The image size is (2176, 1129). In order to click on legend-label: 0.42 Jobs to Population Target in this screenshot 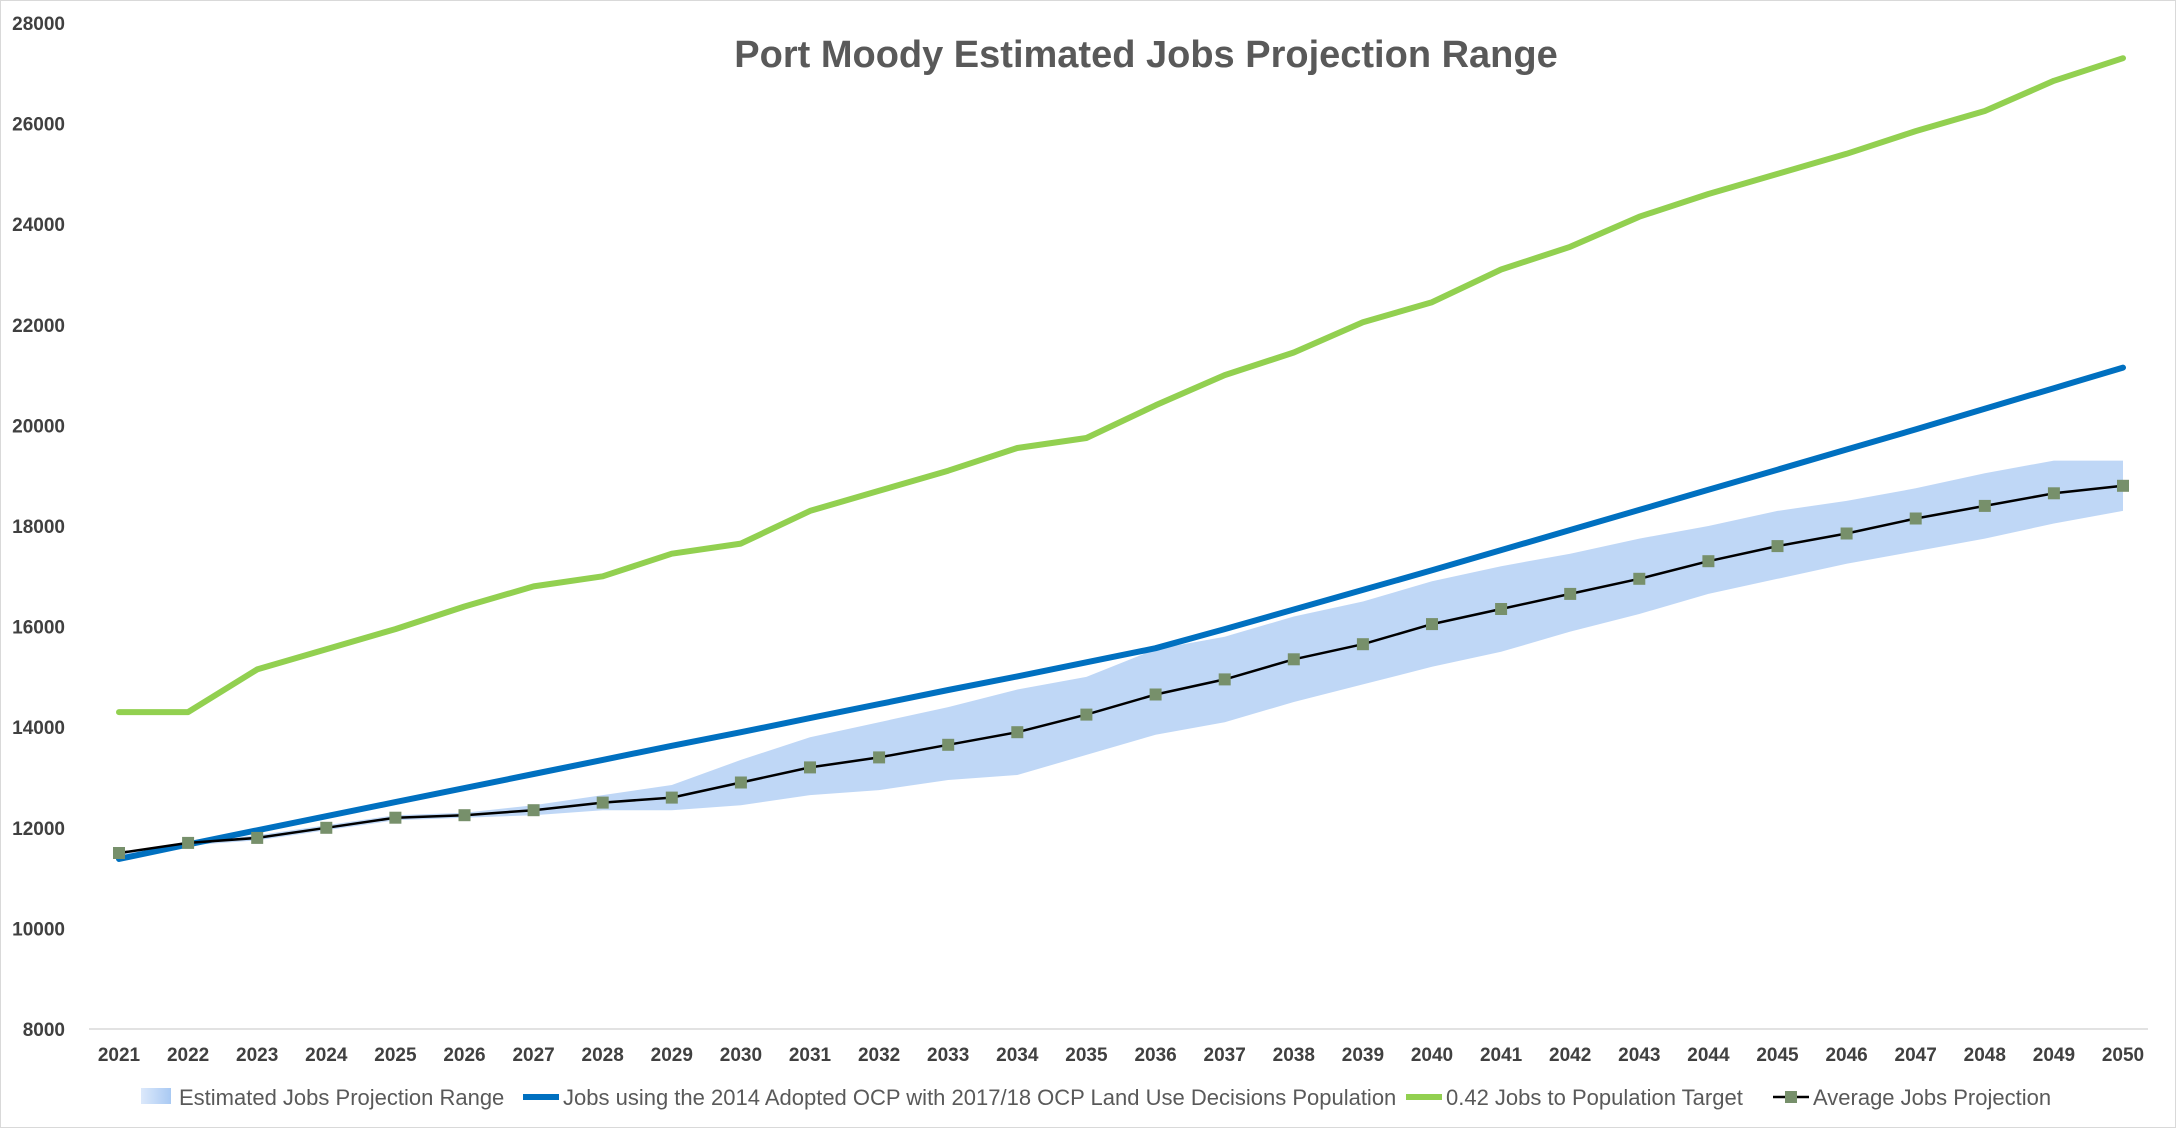, I will do `click(1594, 1097)`.